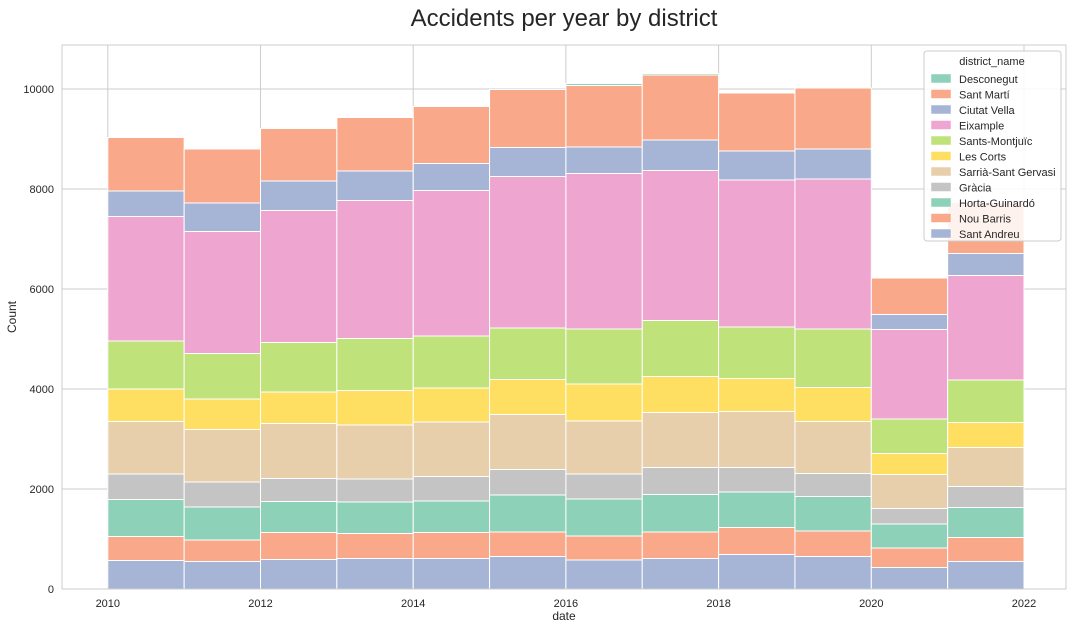 The width and height of the screenshot is (1072, 629). Describe the element at coordinates (260, 604) in the screenshot. I see `x-tick-label: 2012` at that location.